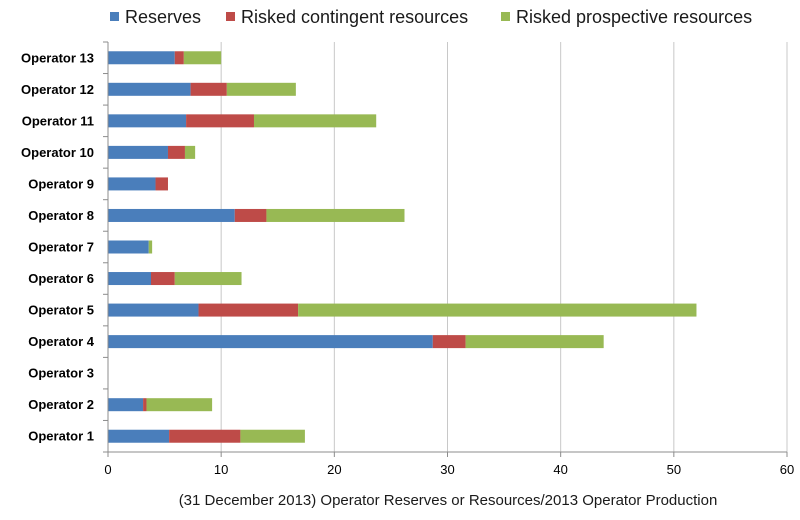 The height and width of the screenshot is (520, 800). I want to click on x-tick-label-0: 0, so click(107, 469).